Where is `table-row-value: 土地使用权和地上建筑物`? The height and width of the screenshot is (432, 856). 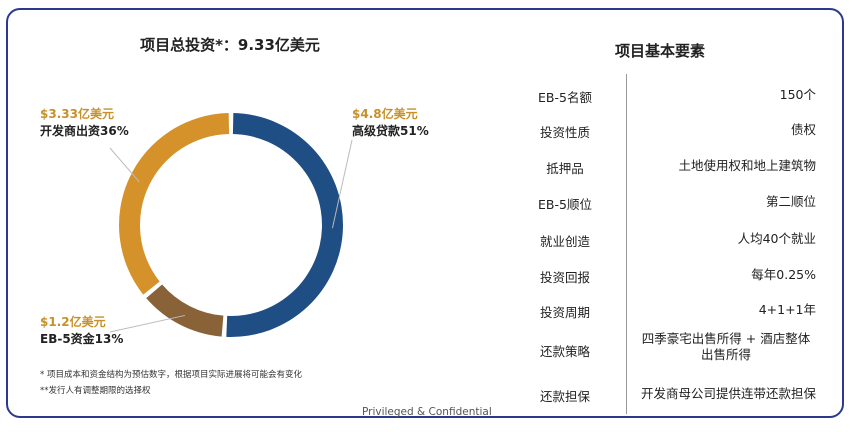
table-row-value: 土地使用权和地上建筑物 is located at coordinates (747, 165).